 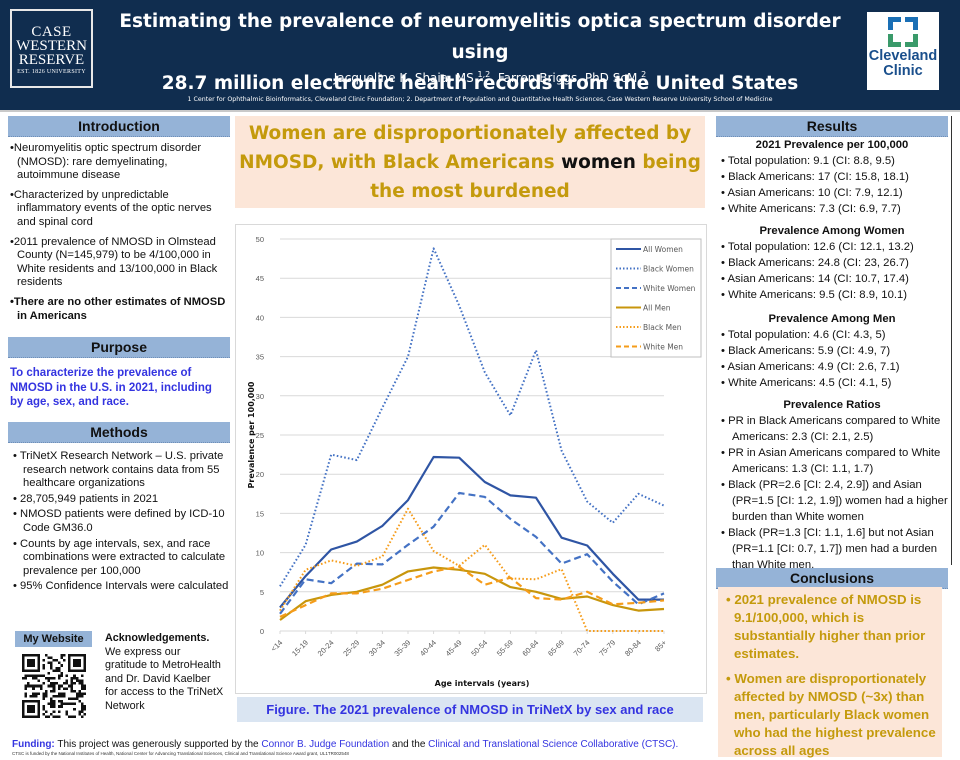 What do you see at coordinates (832, 231) in the screenshot?
I see `results-subheading: Prevalence Among Women` at bounding box center [832, 231].